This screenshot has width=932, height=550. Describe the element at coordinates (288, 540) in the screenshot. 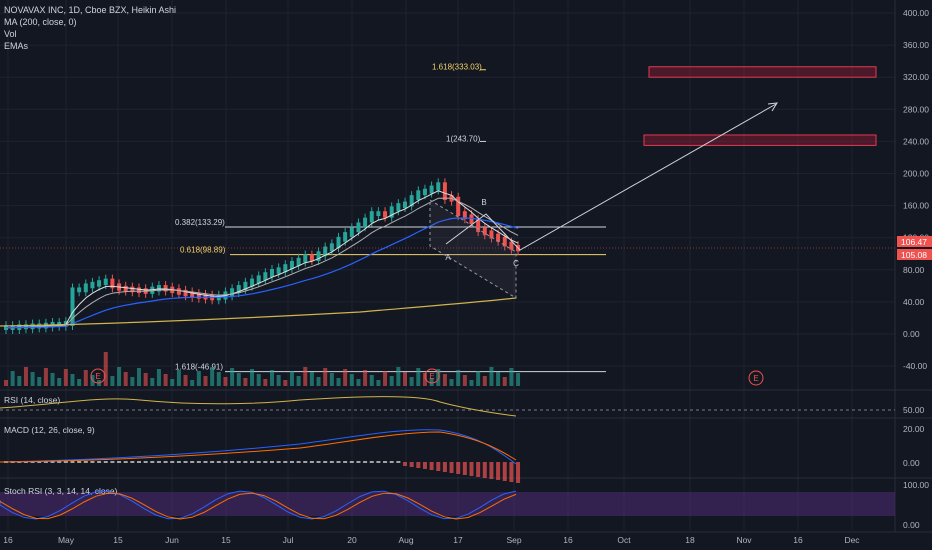

I see `time-tick-label: Jul` at that location.